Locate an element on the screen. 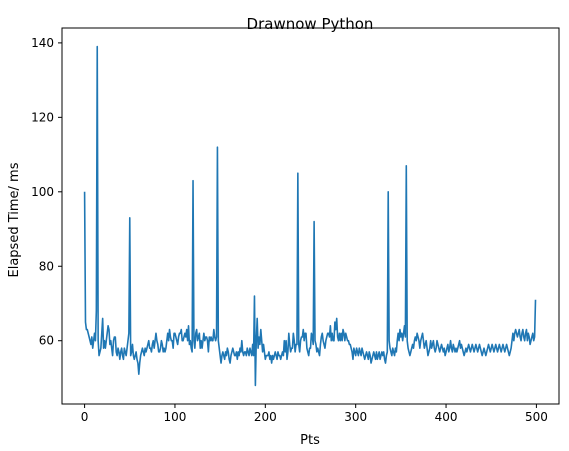  chart-title: Drawnow Python is located at coordinates (310, 24).